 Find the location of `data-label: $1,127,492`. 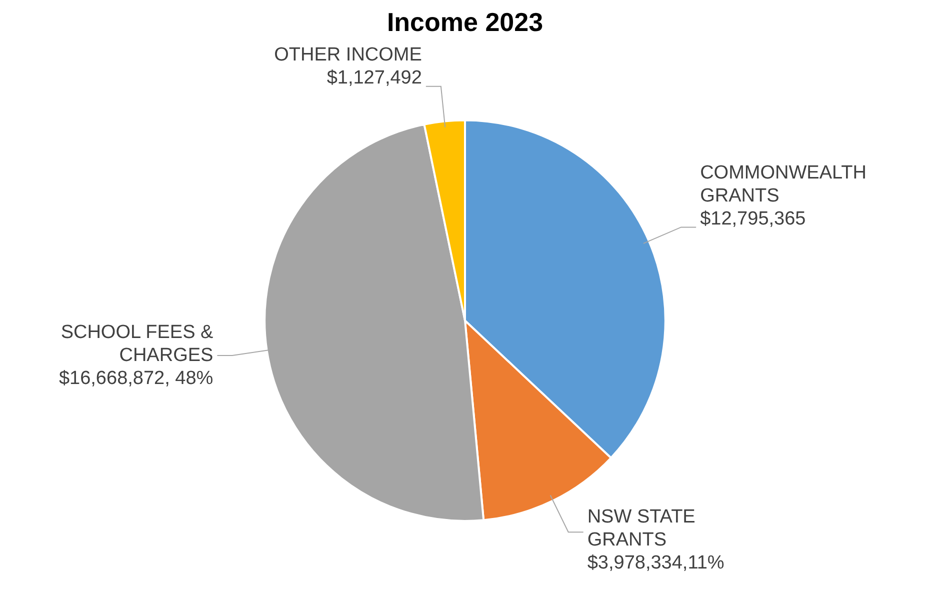

data-label: $1,127,492 is located at coordinates (374, 78).